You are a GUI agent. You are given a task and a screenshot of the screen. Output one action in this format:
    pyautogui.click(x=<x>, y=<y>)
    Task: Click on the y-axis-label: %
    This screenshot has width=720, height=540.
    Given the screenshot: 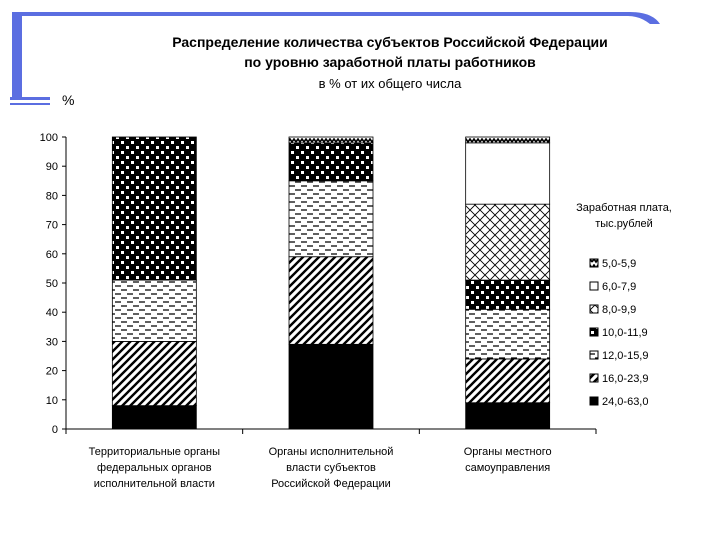 What is the action you would take?
    pyautogui.click(x=68, y=100)
    